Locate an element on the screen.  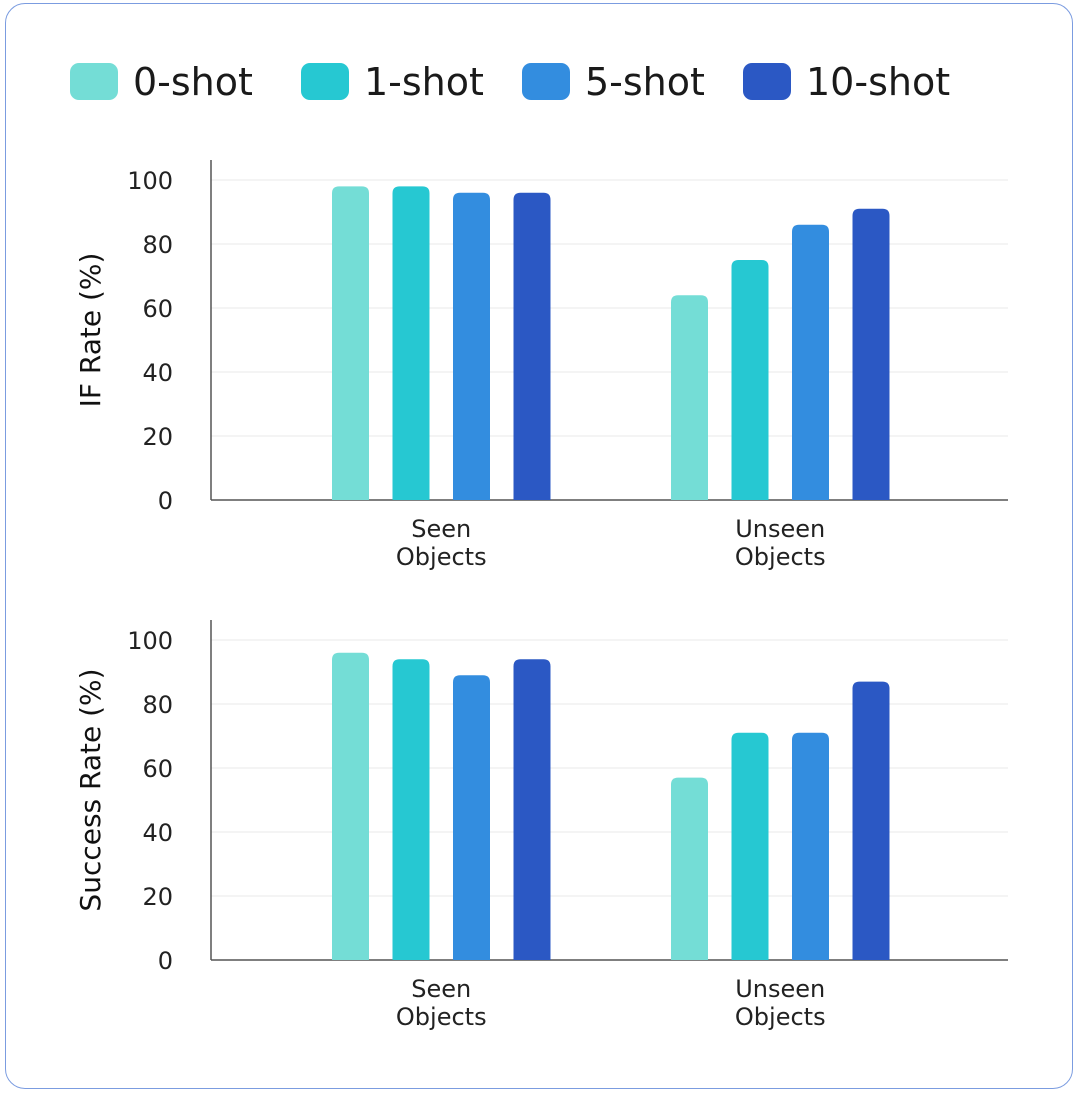
legend-label: 10-shot is located at coordinates (878, 82).